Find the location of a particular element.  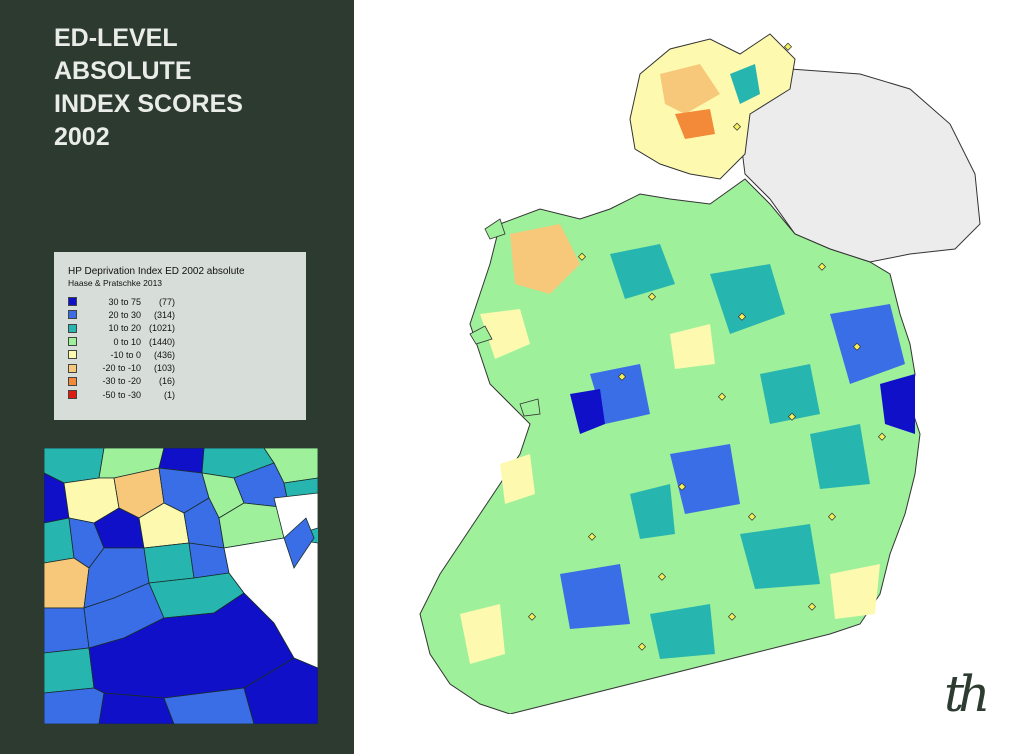

legend-count: (1440) is located at coordinates (161, 341).